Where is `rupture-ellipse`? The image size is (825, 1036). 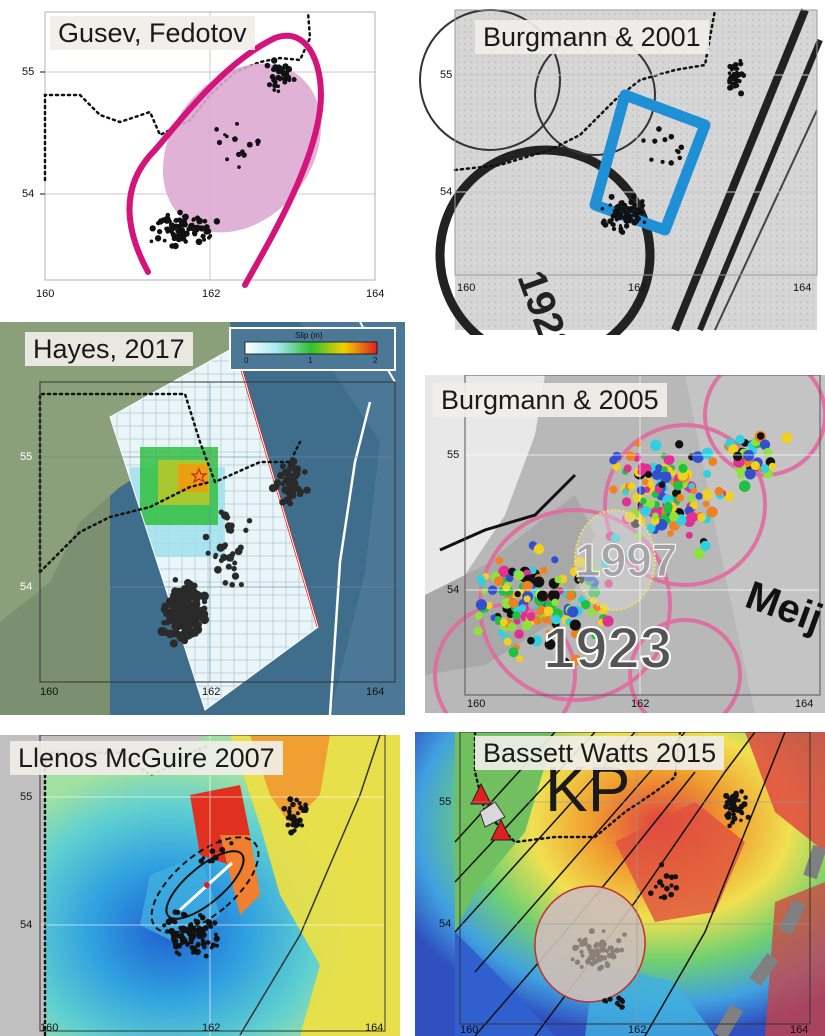
rupture-ellipse is located at coordinates (242, 148).